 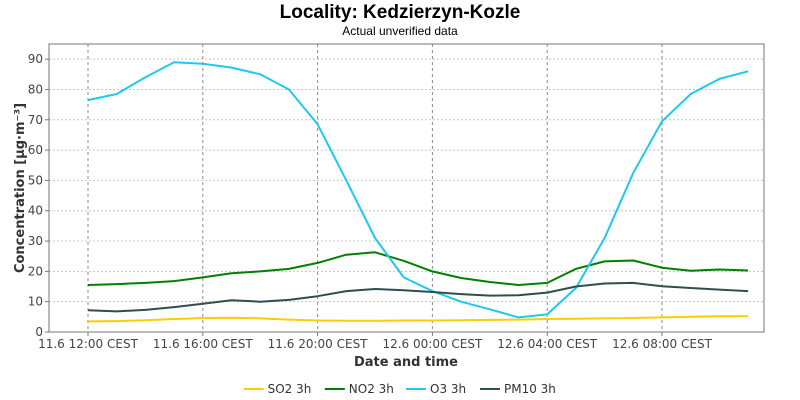 I want to click on y-tick-label: 30, so click(x=35, y=241).